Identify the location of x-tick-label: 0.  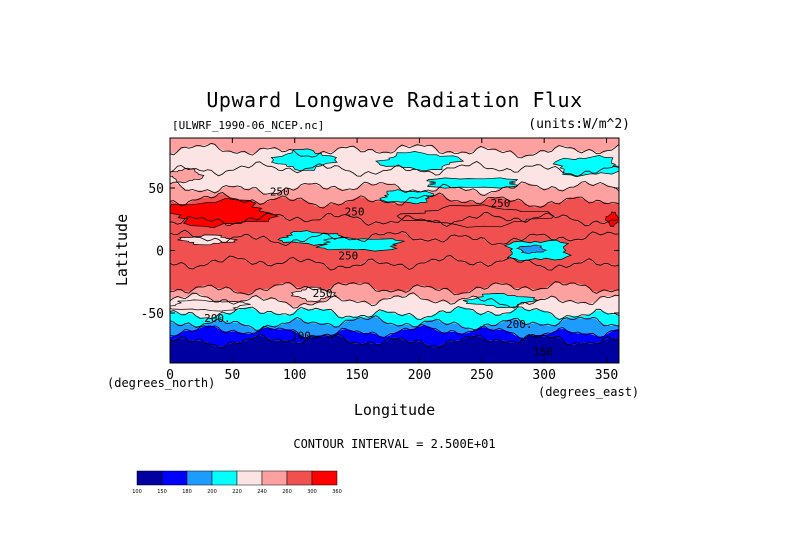
(170, 375).